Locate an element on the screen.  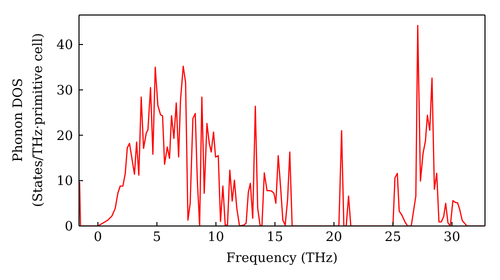
y-tick-label: 10 is located at coordinates (64, 182).